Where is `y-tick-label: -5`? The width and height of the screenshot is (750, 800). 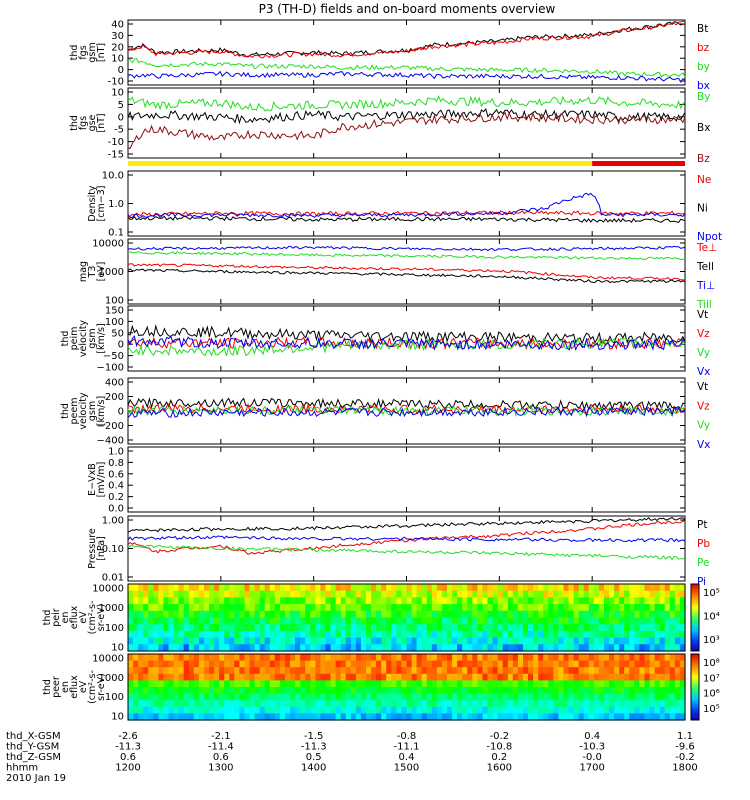
y-tick-label: -5 is located at coordinates (119, 130).